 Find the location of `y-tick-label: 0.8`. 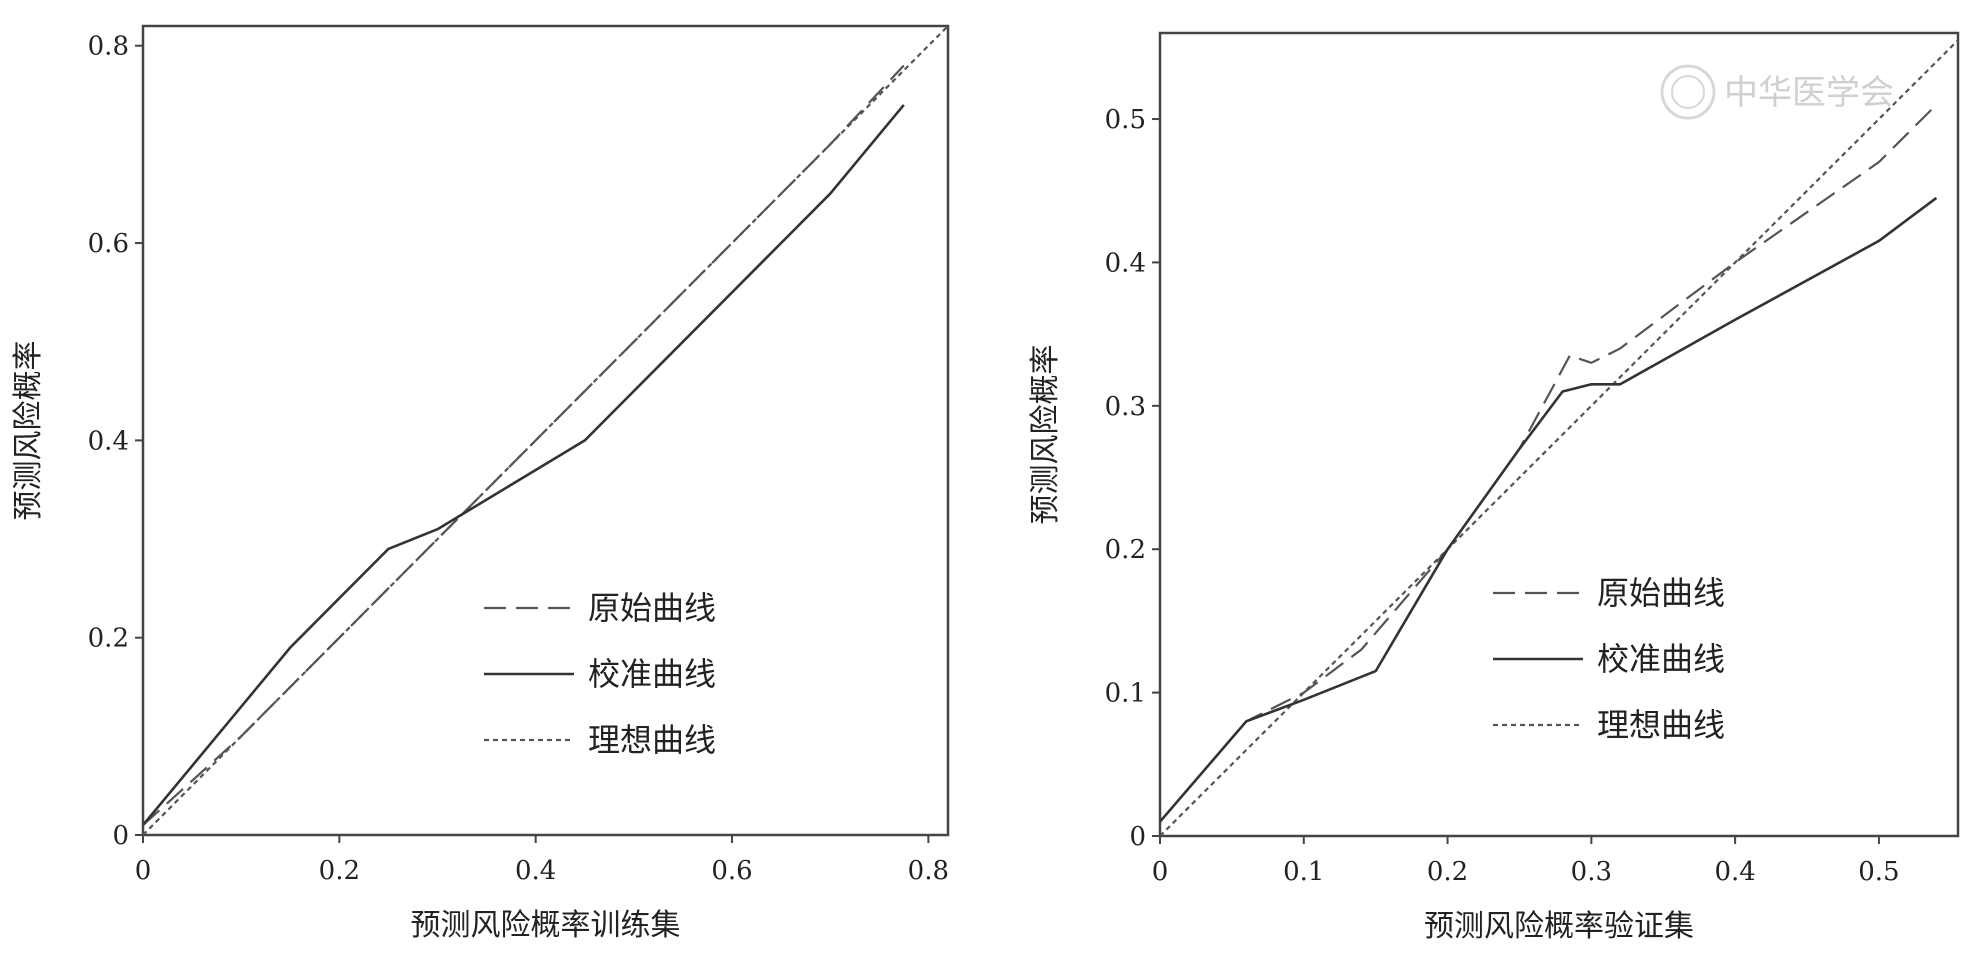

y-tick-label: 0.8 is located at coordinates (108, 47).